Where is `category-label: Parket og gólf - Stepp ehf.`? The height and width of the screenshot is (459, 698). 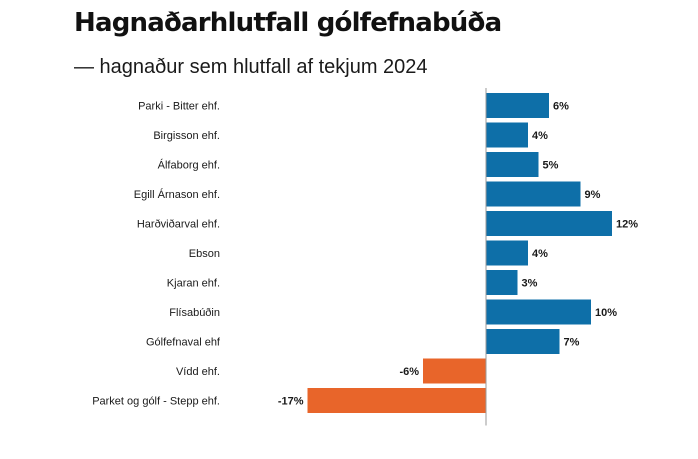 category-label: Parket og gólf - Stepp ehf. is located at coordinates (156, 402).